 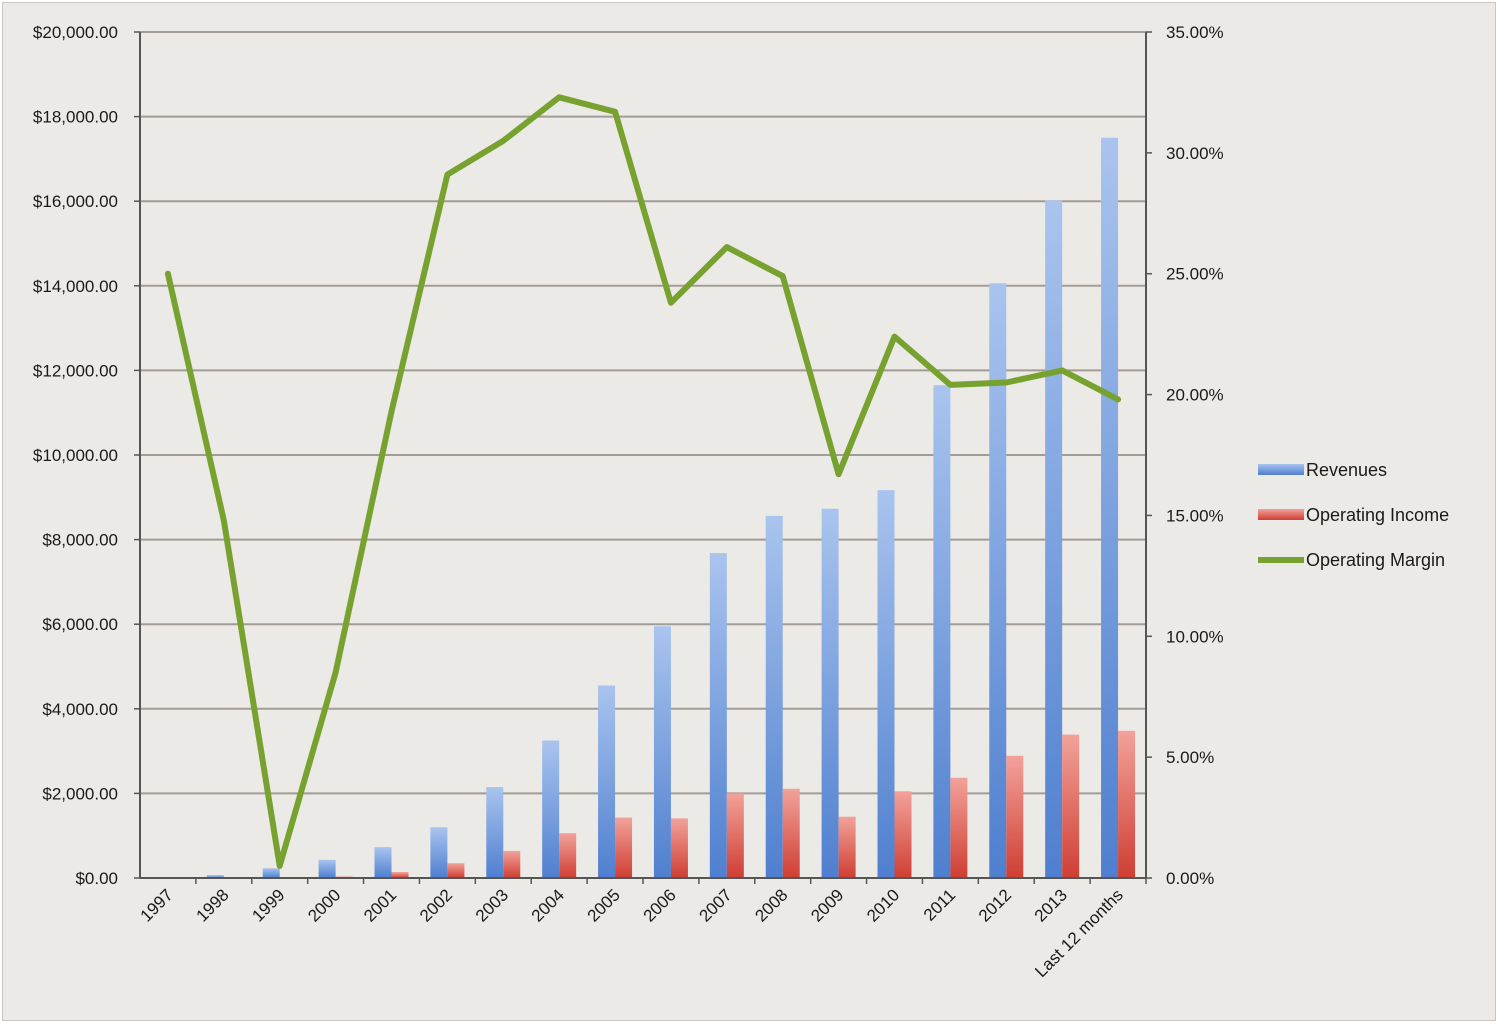 I want to click on x-tick-label: 1999, so click(x=268, y=905).